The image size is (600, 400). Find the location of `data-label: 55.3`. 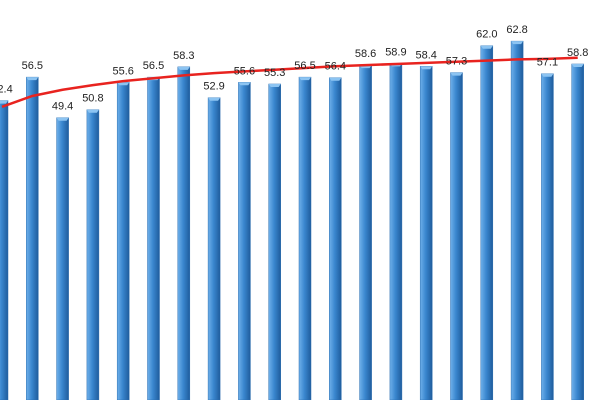

data-label: 55.3 is located at coordinates (274, 73).